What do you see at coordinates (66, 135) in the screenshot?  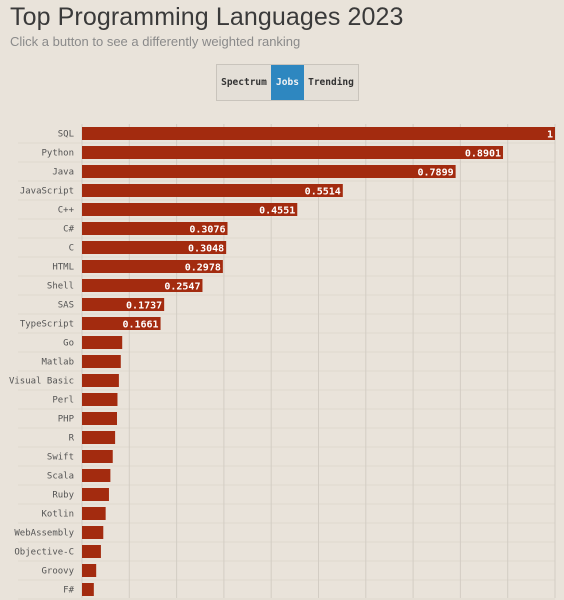 I see `category-label: SQL` at bounding box center [66, 135].